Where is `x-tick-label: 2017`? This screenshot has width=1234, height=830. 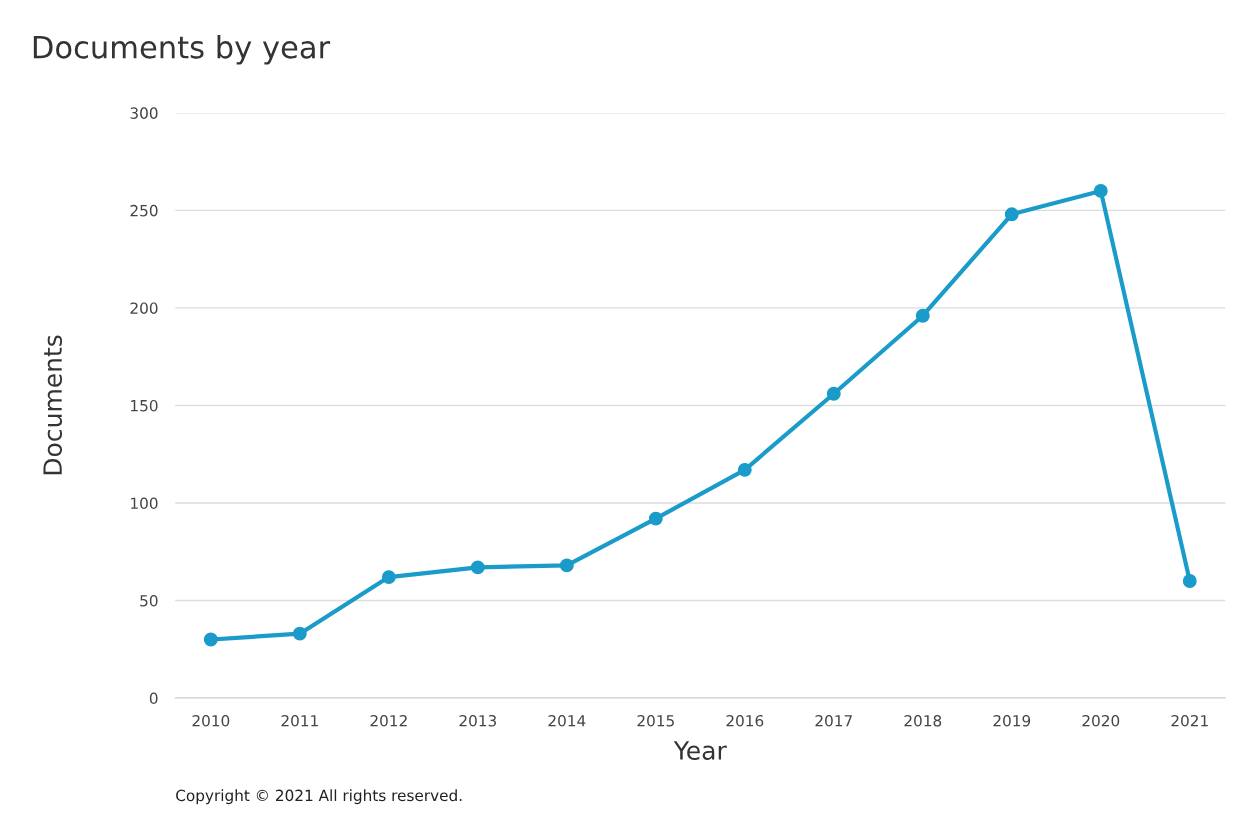
x-tick-label: 2017 is located at coordinates (833, 720).